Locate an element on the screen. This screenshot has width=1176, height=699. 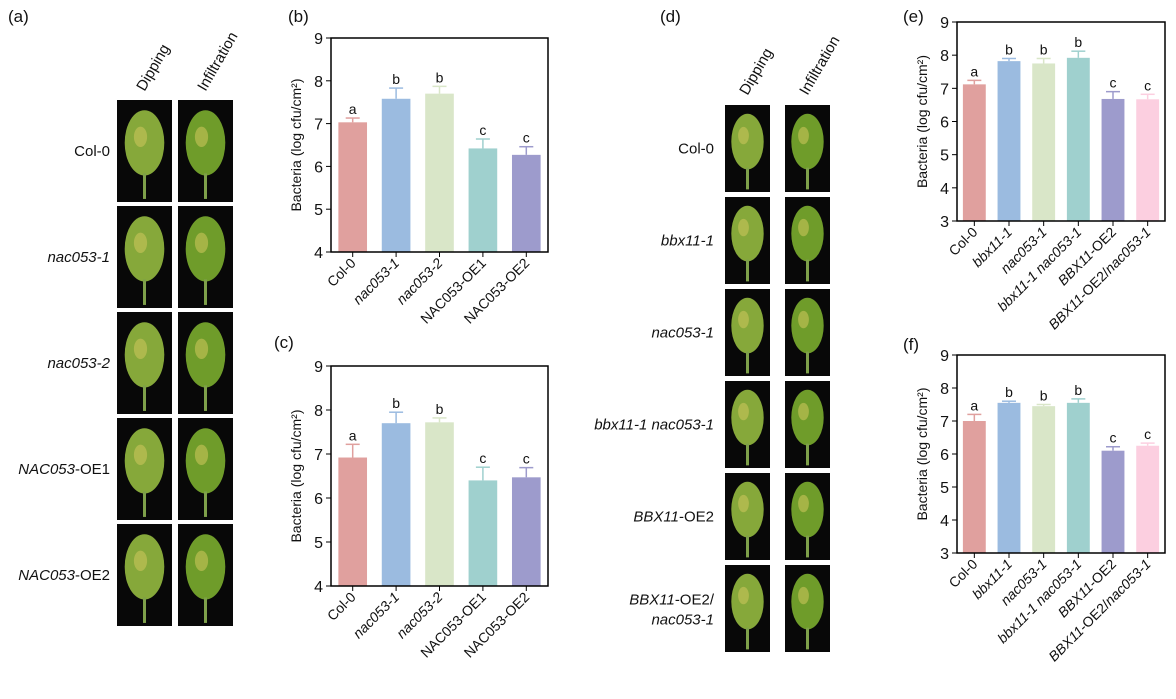
label-segment: bbx11-1 nac053-1 is located at coordinates (654, 425).